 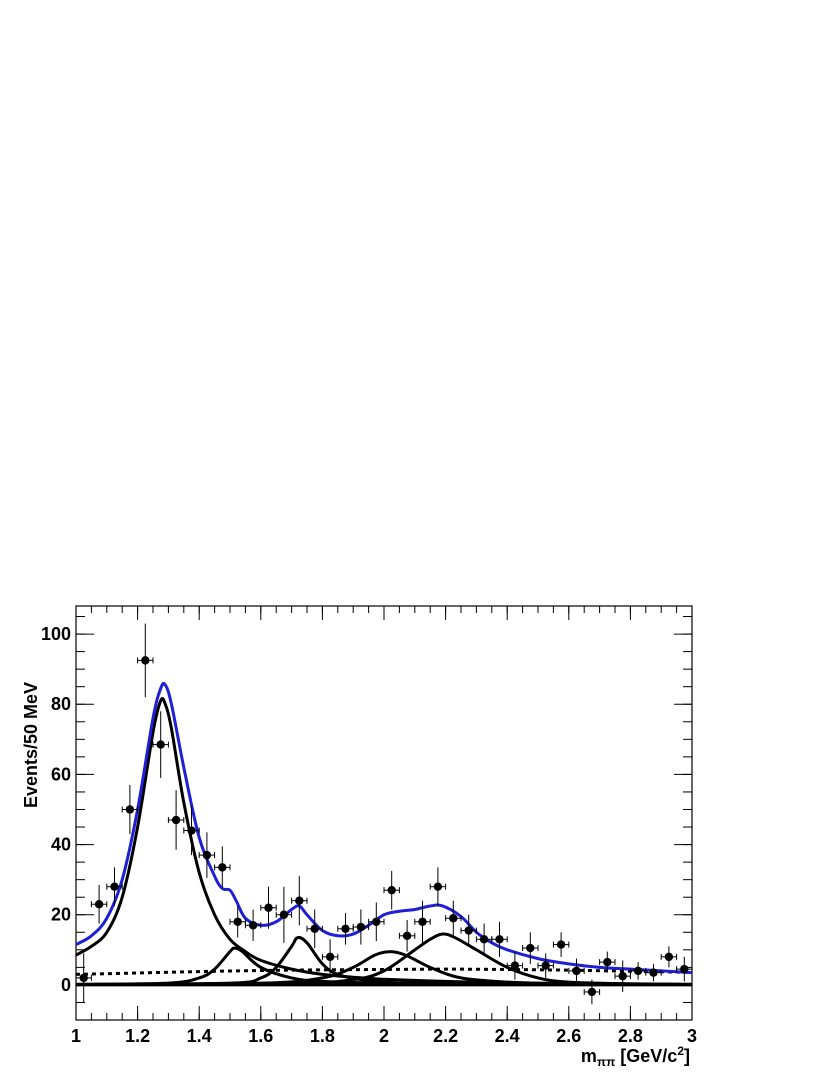 What do you see at coordinates (384, 1036) in the screenshot?
I see `x-tick-label: 2` at bounding box center [384, 1036].